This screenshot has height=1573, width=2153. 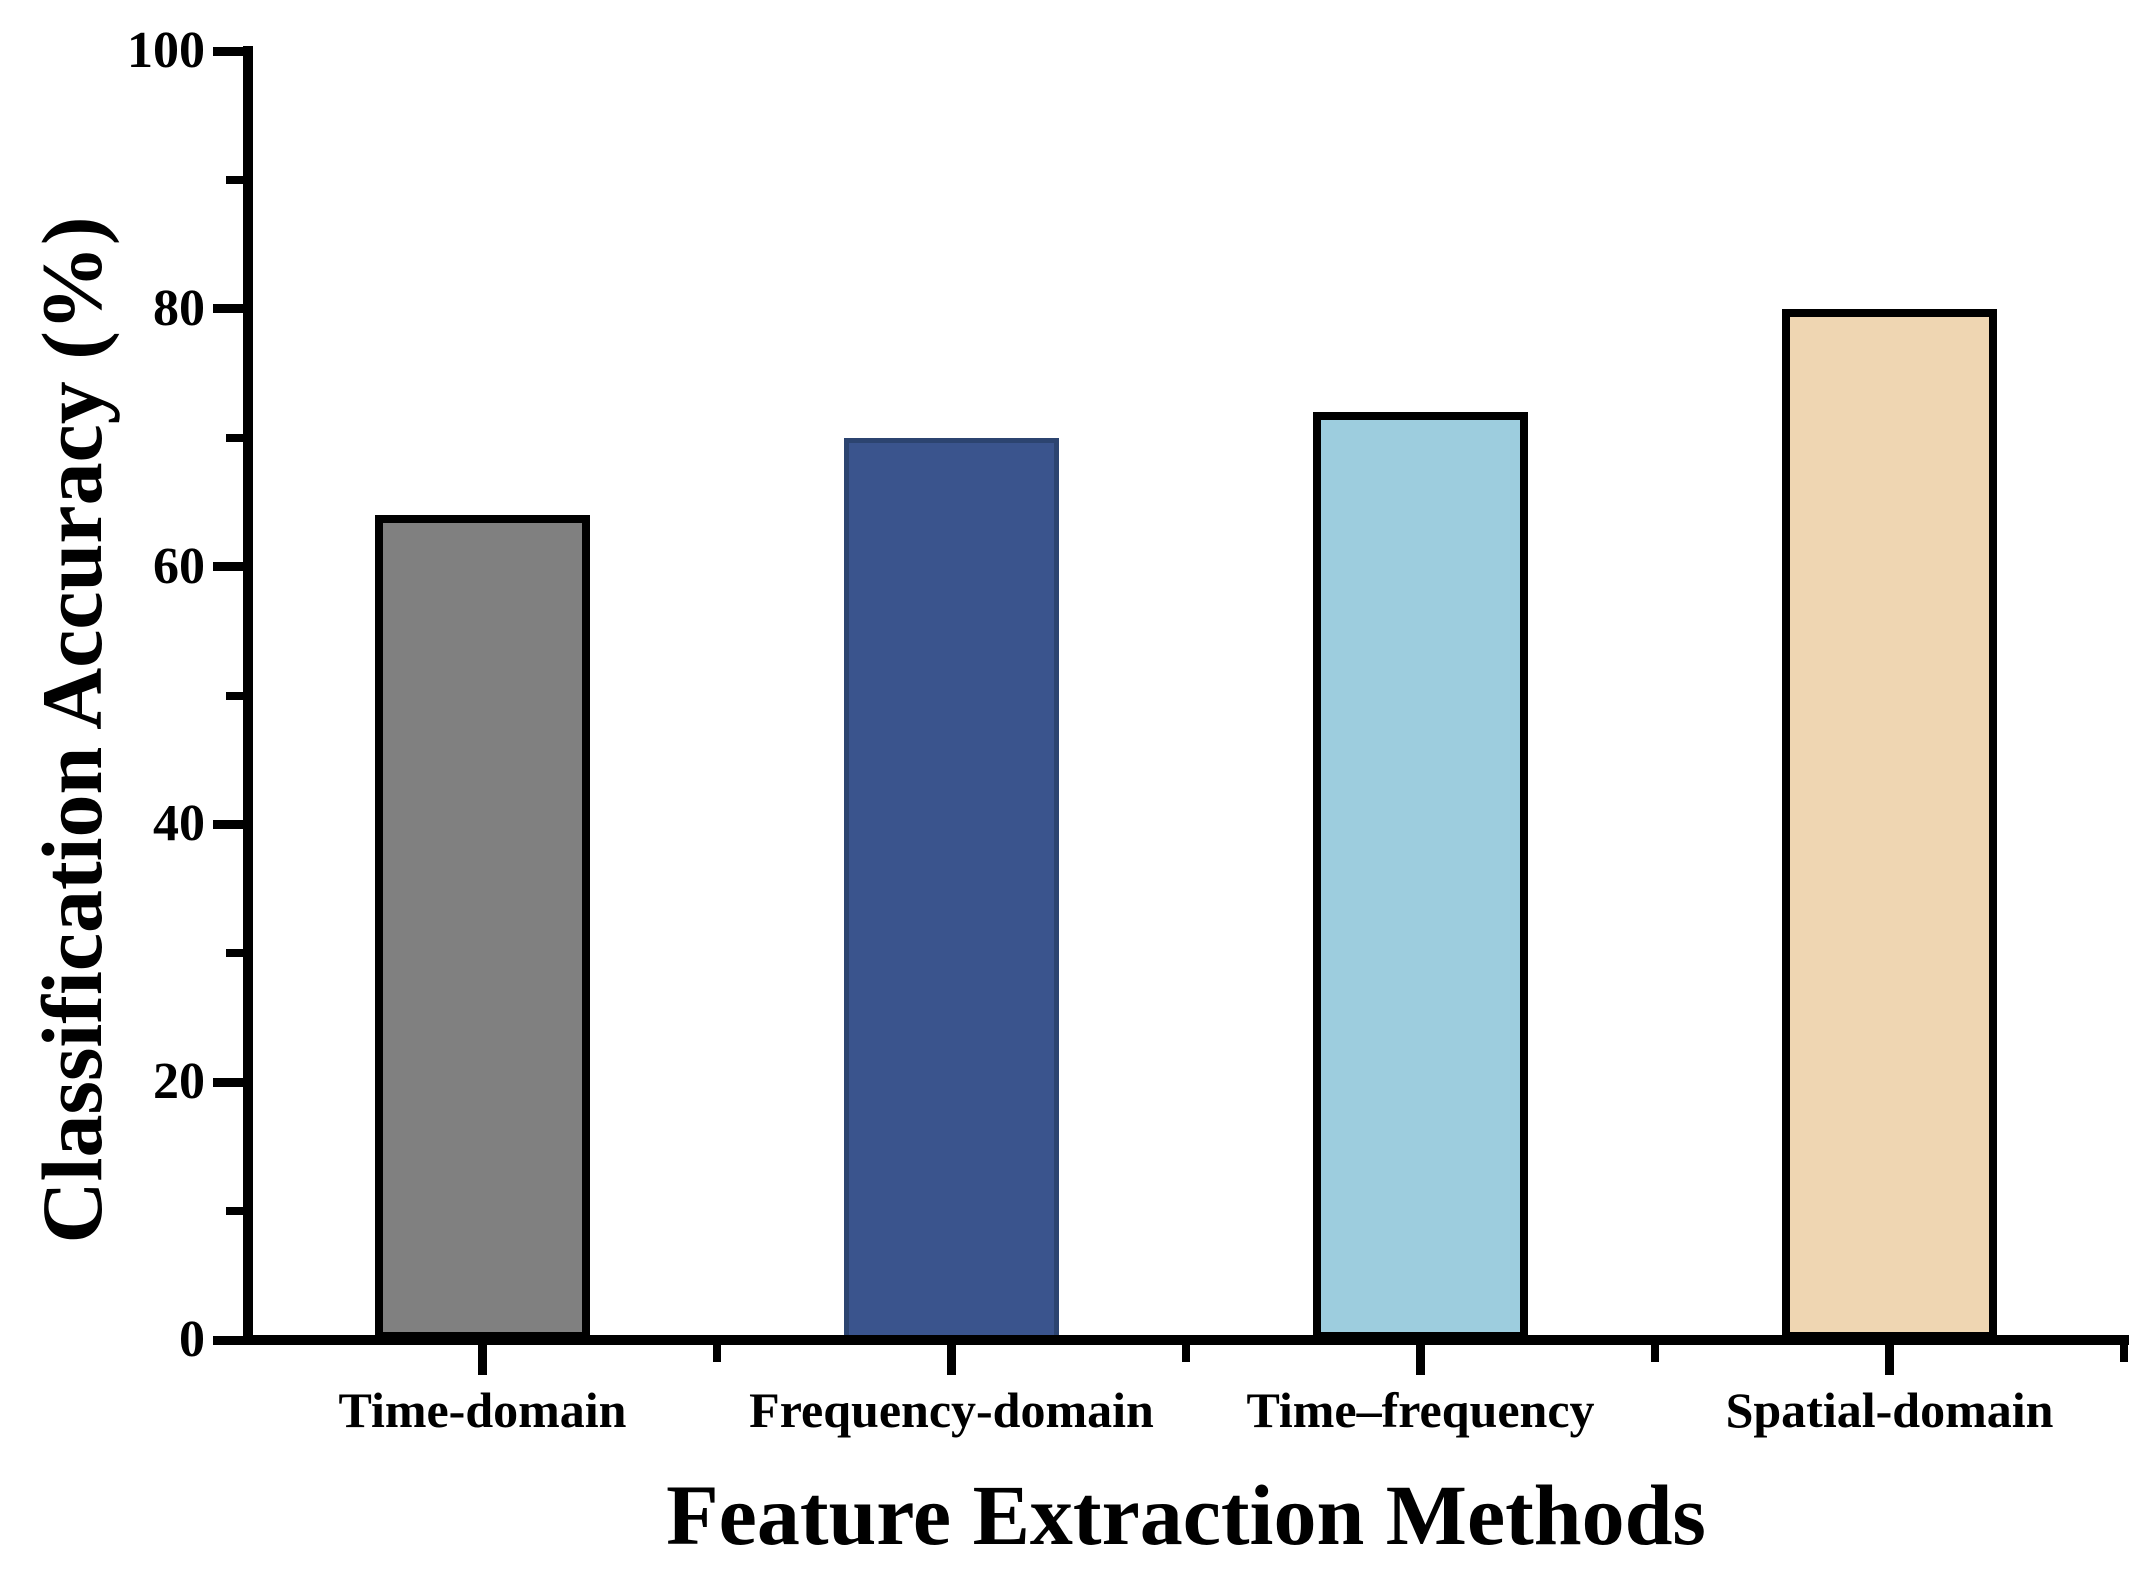 What do you see at coordinates (1186, 1515) in the screenshot?
I see `x-axis-title: Feature Extraction Methods` at bounding box center [1186, 1515].